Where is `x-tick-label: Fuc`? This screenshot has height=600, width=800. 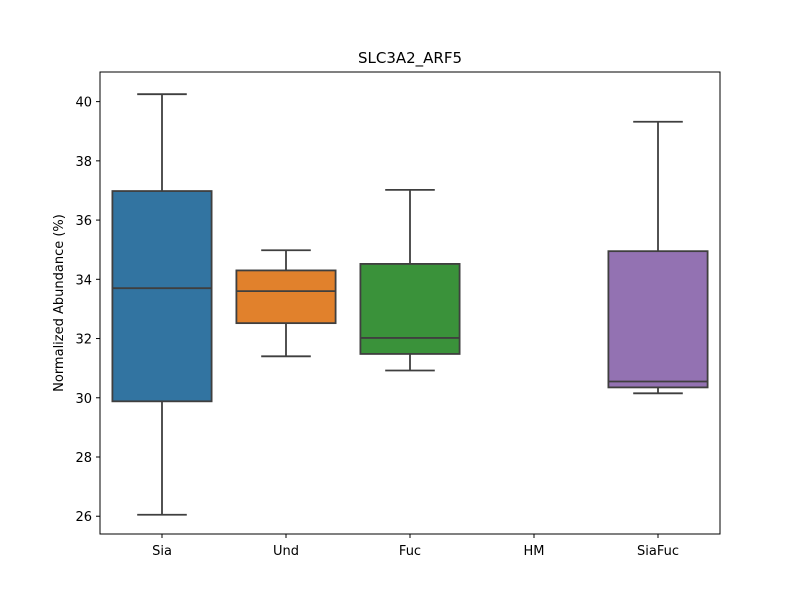
x-tick-label: Fuc is located at coordinates (410, 551).